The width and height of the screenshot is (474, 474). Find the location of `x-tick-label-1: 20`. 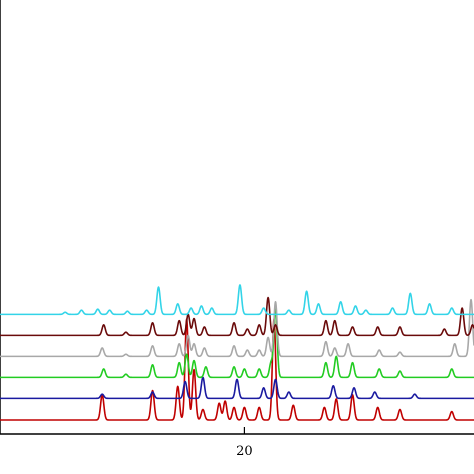

x-tick-label-1: 20 is located at coordinates (244, 451).